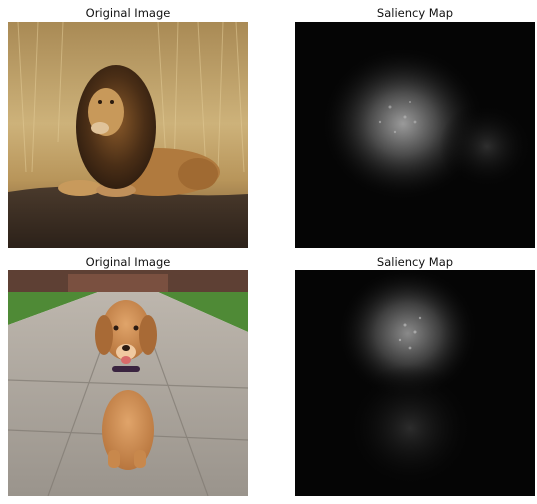 Image resolution: width=537 pixels, height=504 pixels. Describe the element at coordinates (128, 13) in the screenshot. I see `panel-title-original-1: Original Image` at that location.